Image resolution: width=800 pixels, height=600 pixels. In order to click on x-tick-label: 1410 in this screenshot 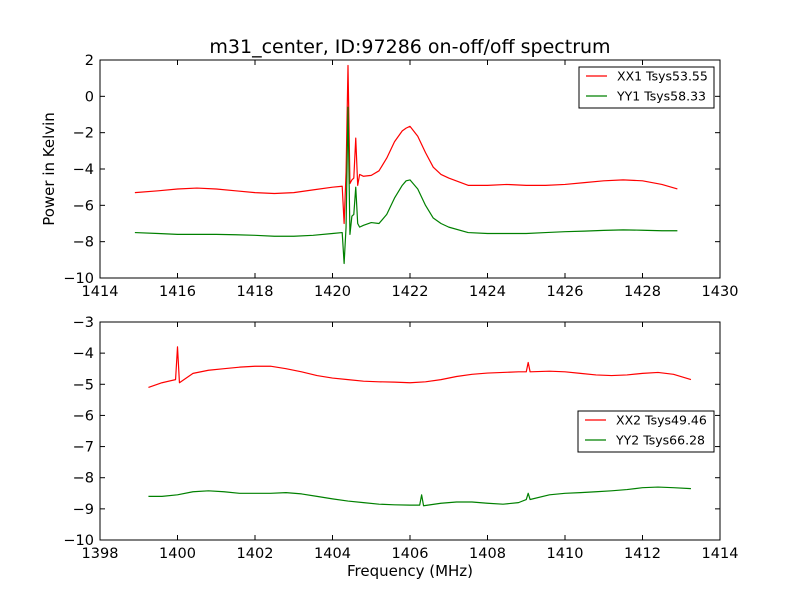, I will do `click(565, 554)`.